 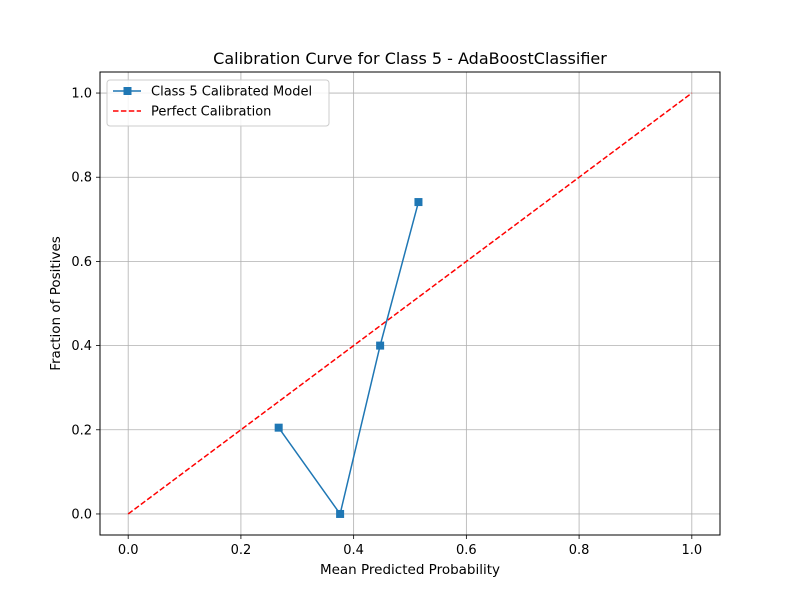 I want to click on x-tick-label: 0.8, so click(x=579, y=550).